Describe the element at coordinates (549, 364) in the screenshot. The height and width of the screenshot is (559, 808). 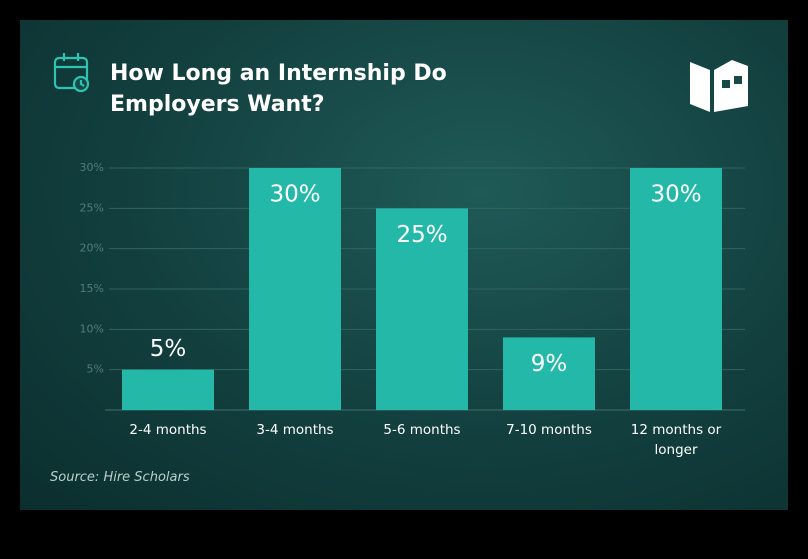
I see `value-label: 9%` at that location.